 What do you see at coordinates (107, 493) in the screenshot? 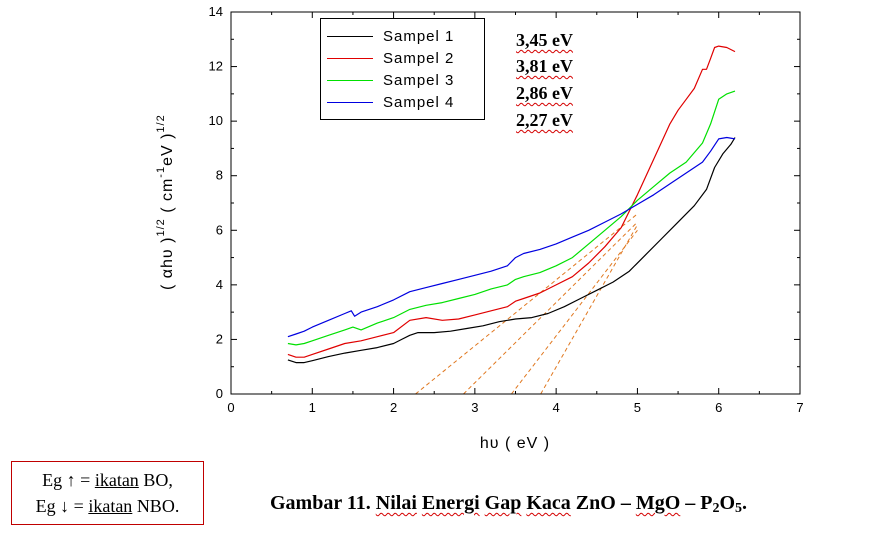
I see `eg-note-box: Eg ↑ = ikatan BO, Eg ↓ = ikatan NBO.` at bounding box center [107, 493].